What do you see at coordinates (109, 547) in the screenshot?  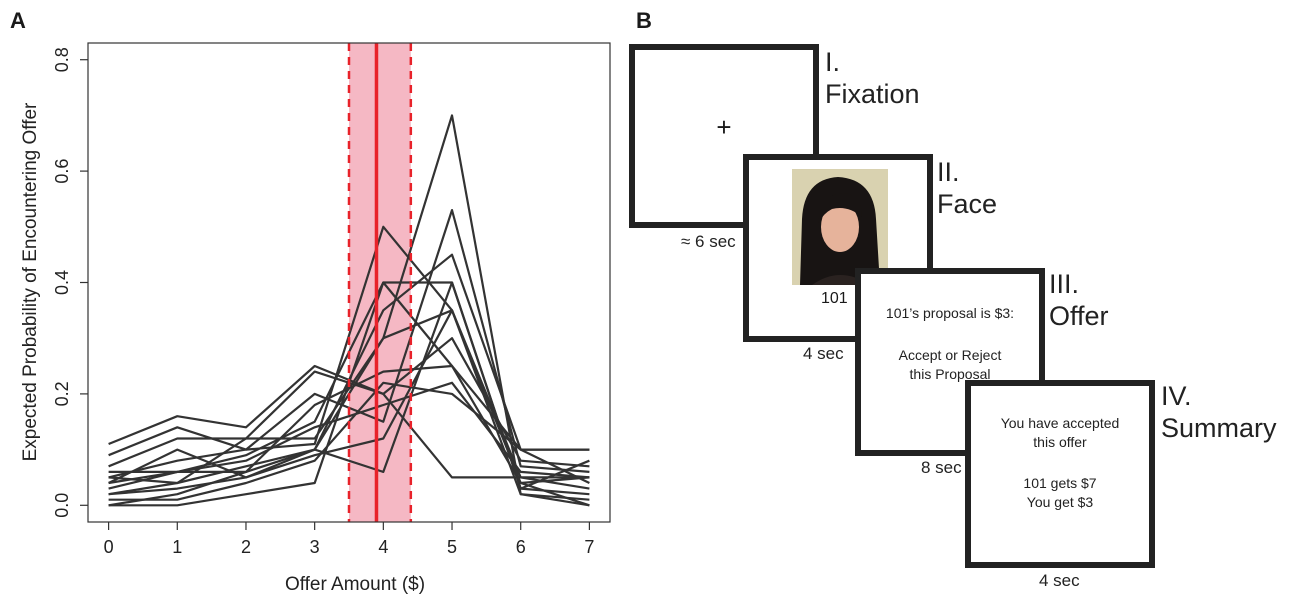 I see `x-tick-label: 0` at bounding box center [109, 547].